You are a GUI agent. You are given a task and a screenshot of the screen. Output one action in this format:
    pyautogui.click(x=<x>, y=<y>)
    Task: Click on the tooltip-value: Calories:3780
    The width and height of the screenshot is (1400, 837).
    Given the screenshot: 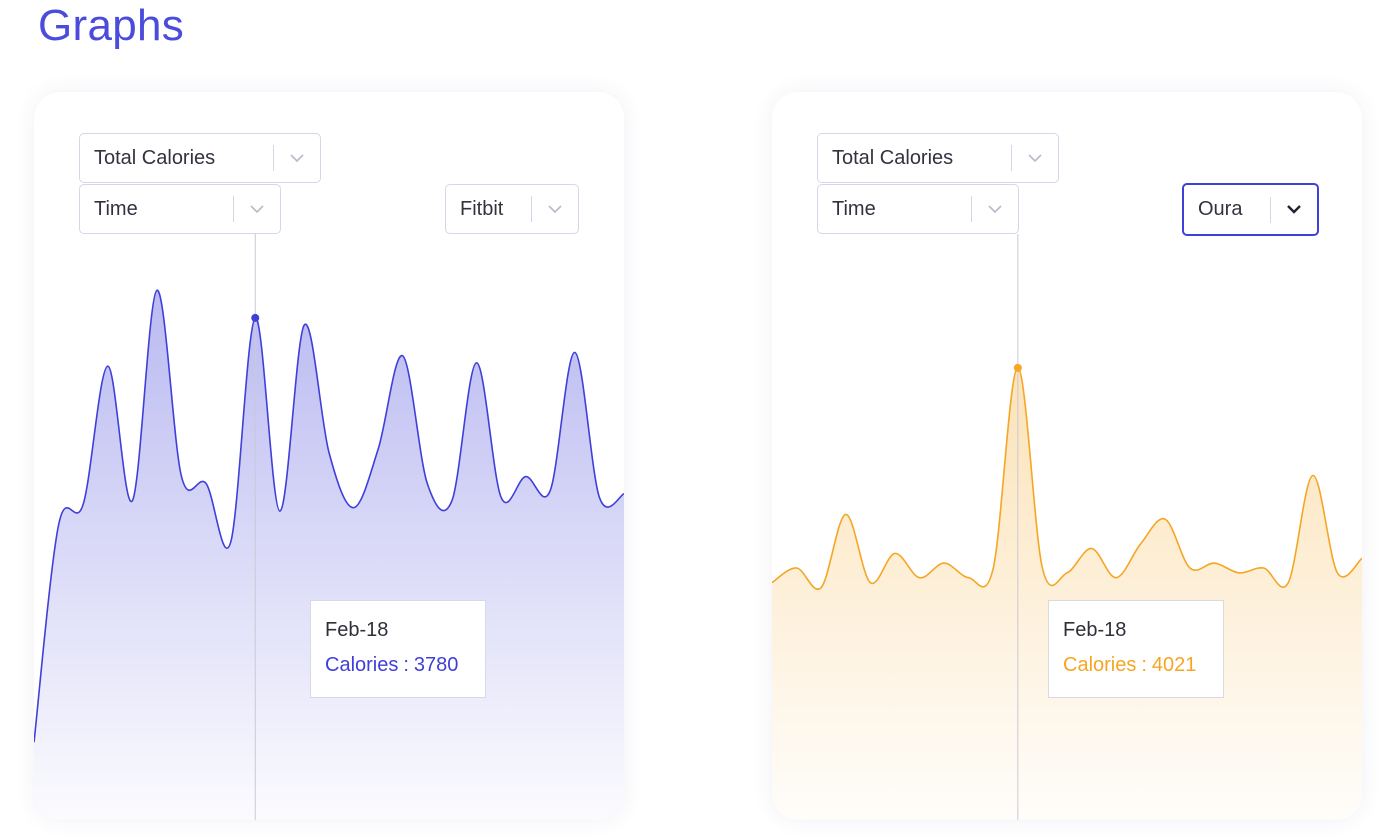 What is the action you would take?
    pyautogui.click(x=405, y=665)
    